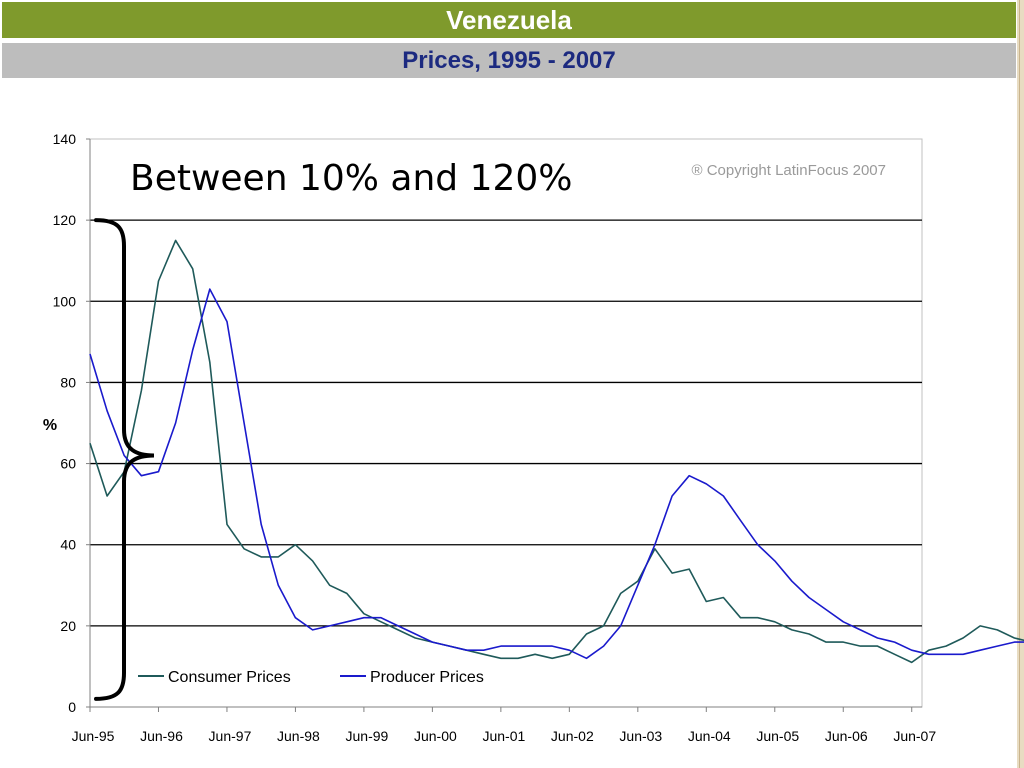  Describe the element at coordinates (640, 736) in the screenshot. I see `x-tick-label: Jun-03` at that location.